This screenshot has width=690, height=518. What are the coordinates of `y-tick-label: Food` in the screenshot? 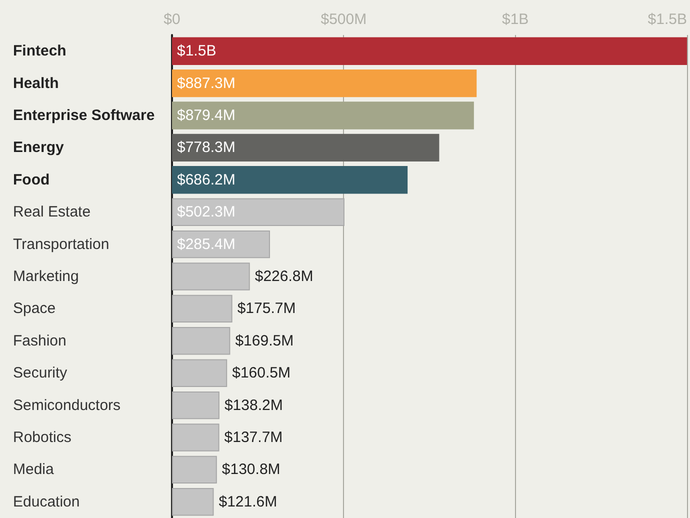 It's located at (31, 179).